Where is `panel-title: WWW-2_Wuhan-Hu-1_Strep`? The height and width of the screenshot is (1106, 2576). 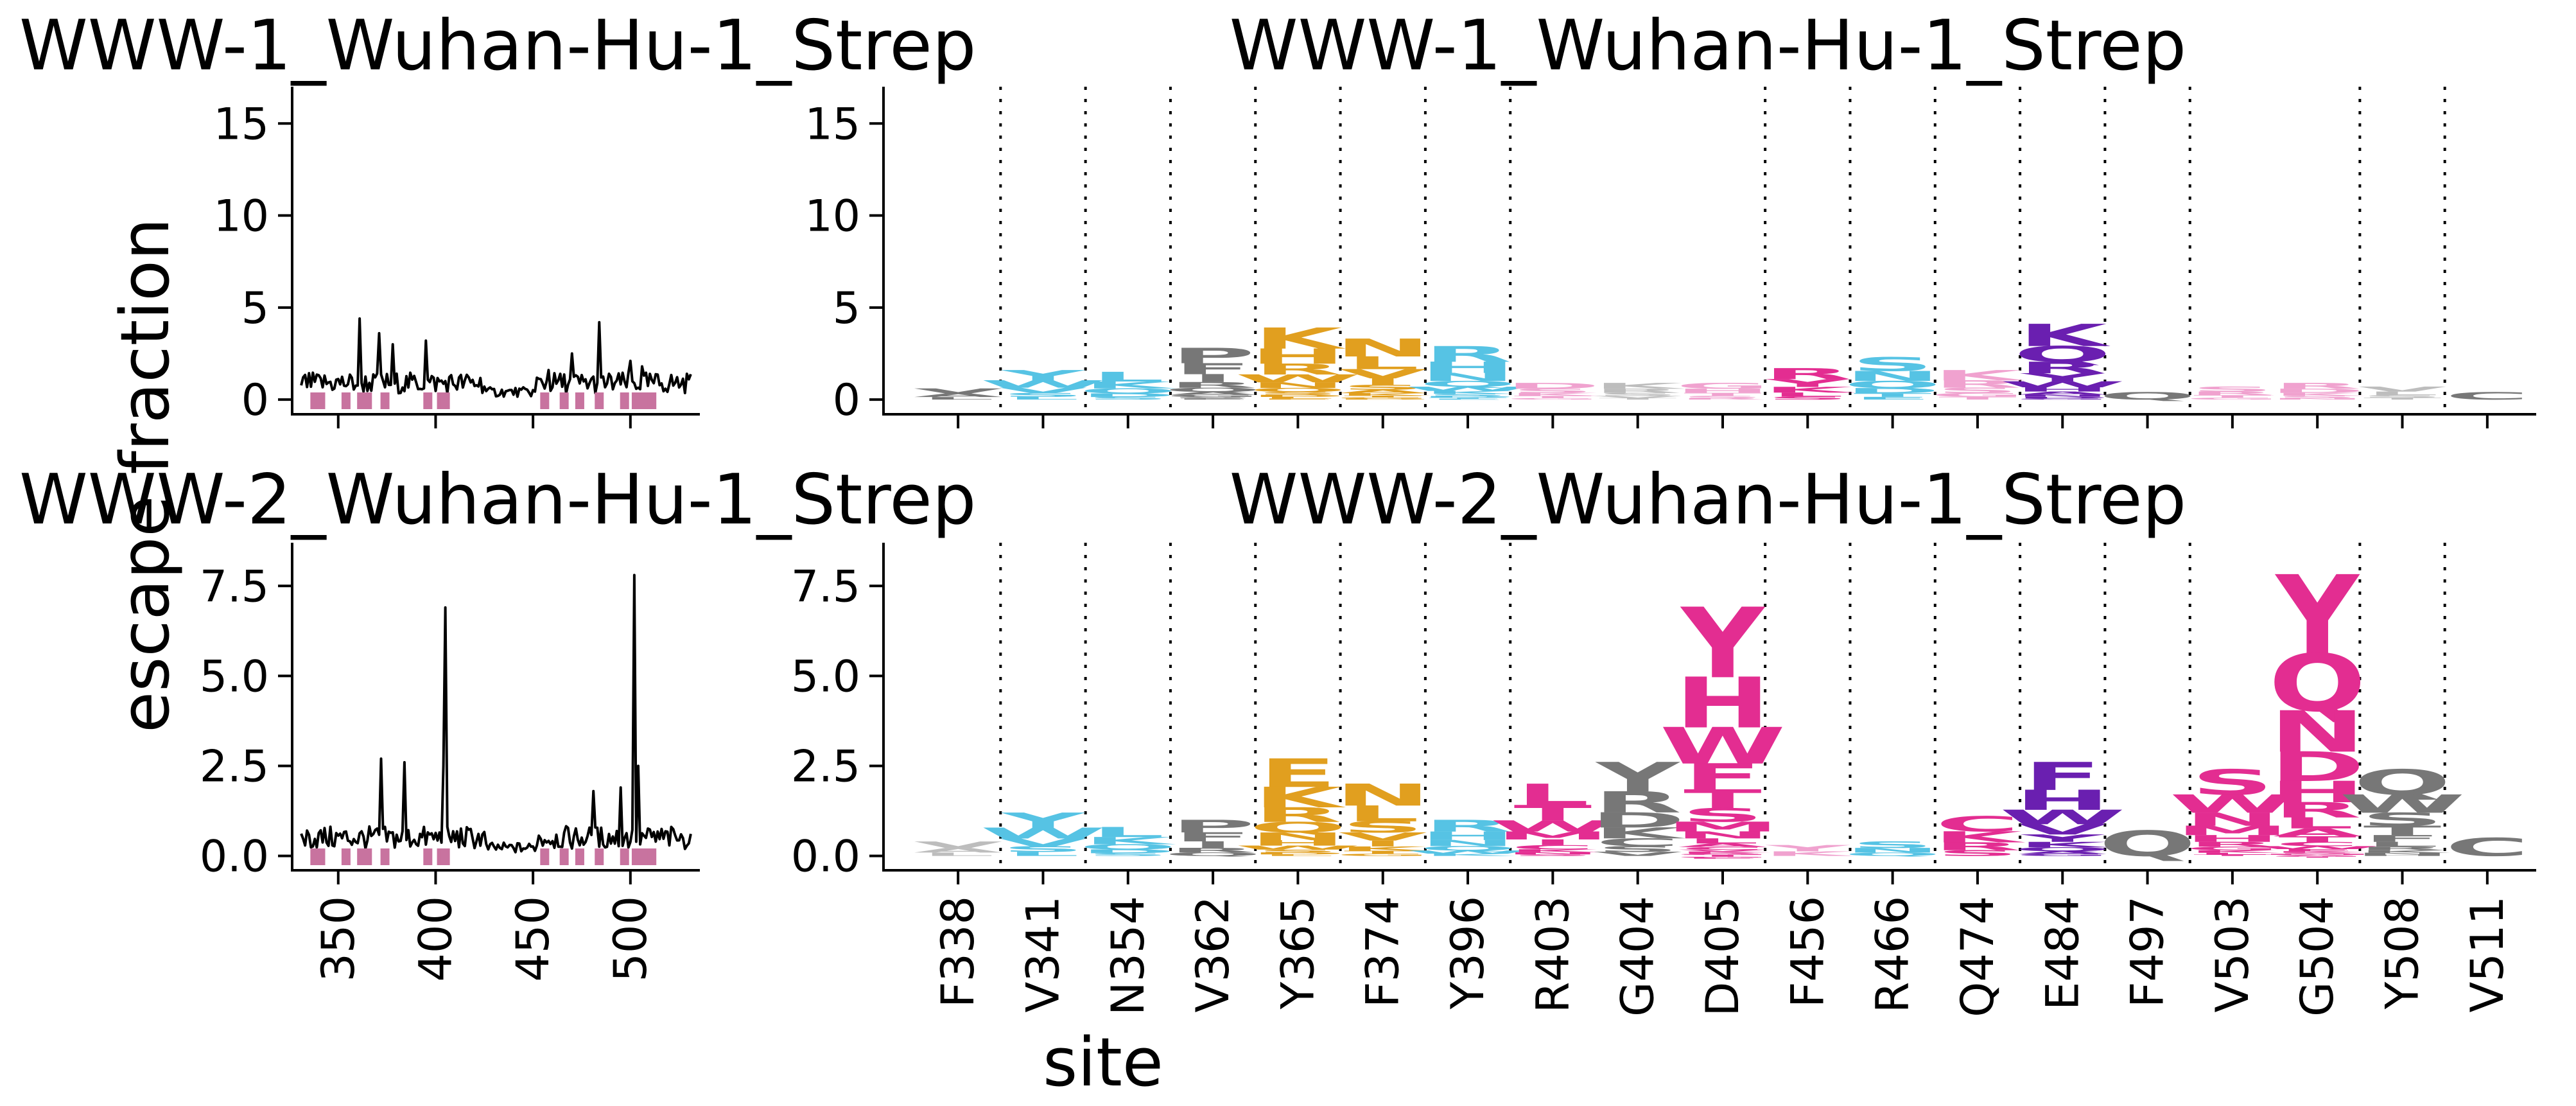 panel-title: WWW-2_Wuhan-Hu-1_Strep is located at coordinates (1708, 500).